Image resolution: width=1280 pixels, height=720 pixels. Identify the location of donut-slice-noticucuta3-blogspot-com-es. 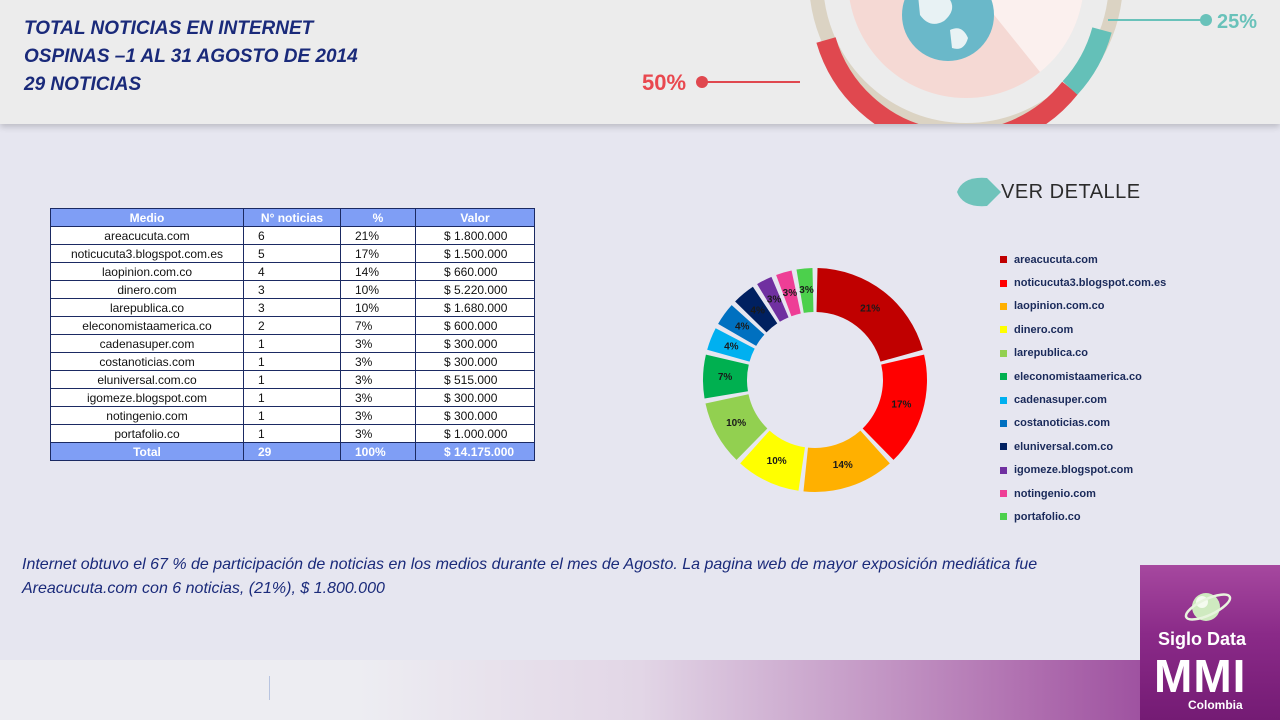
(894, 407).